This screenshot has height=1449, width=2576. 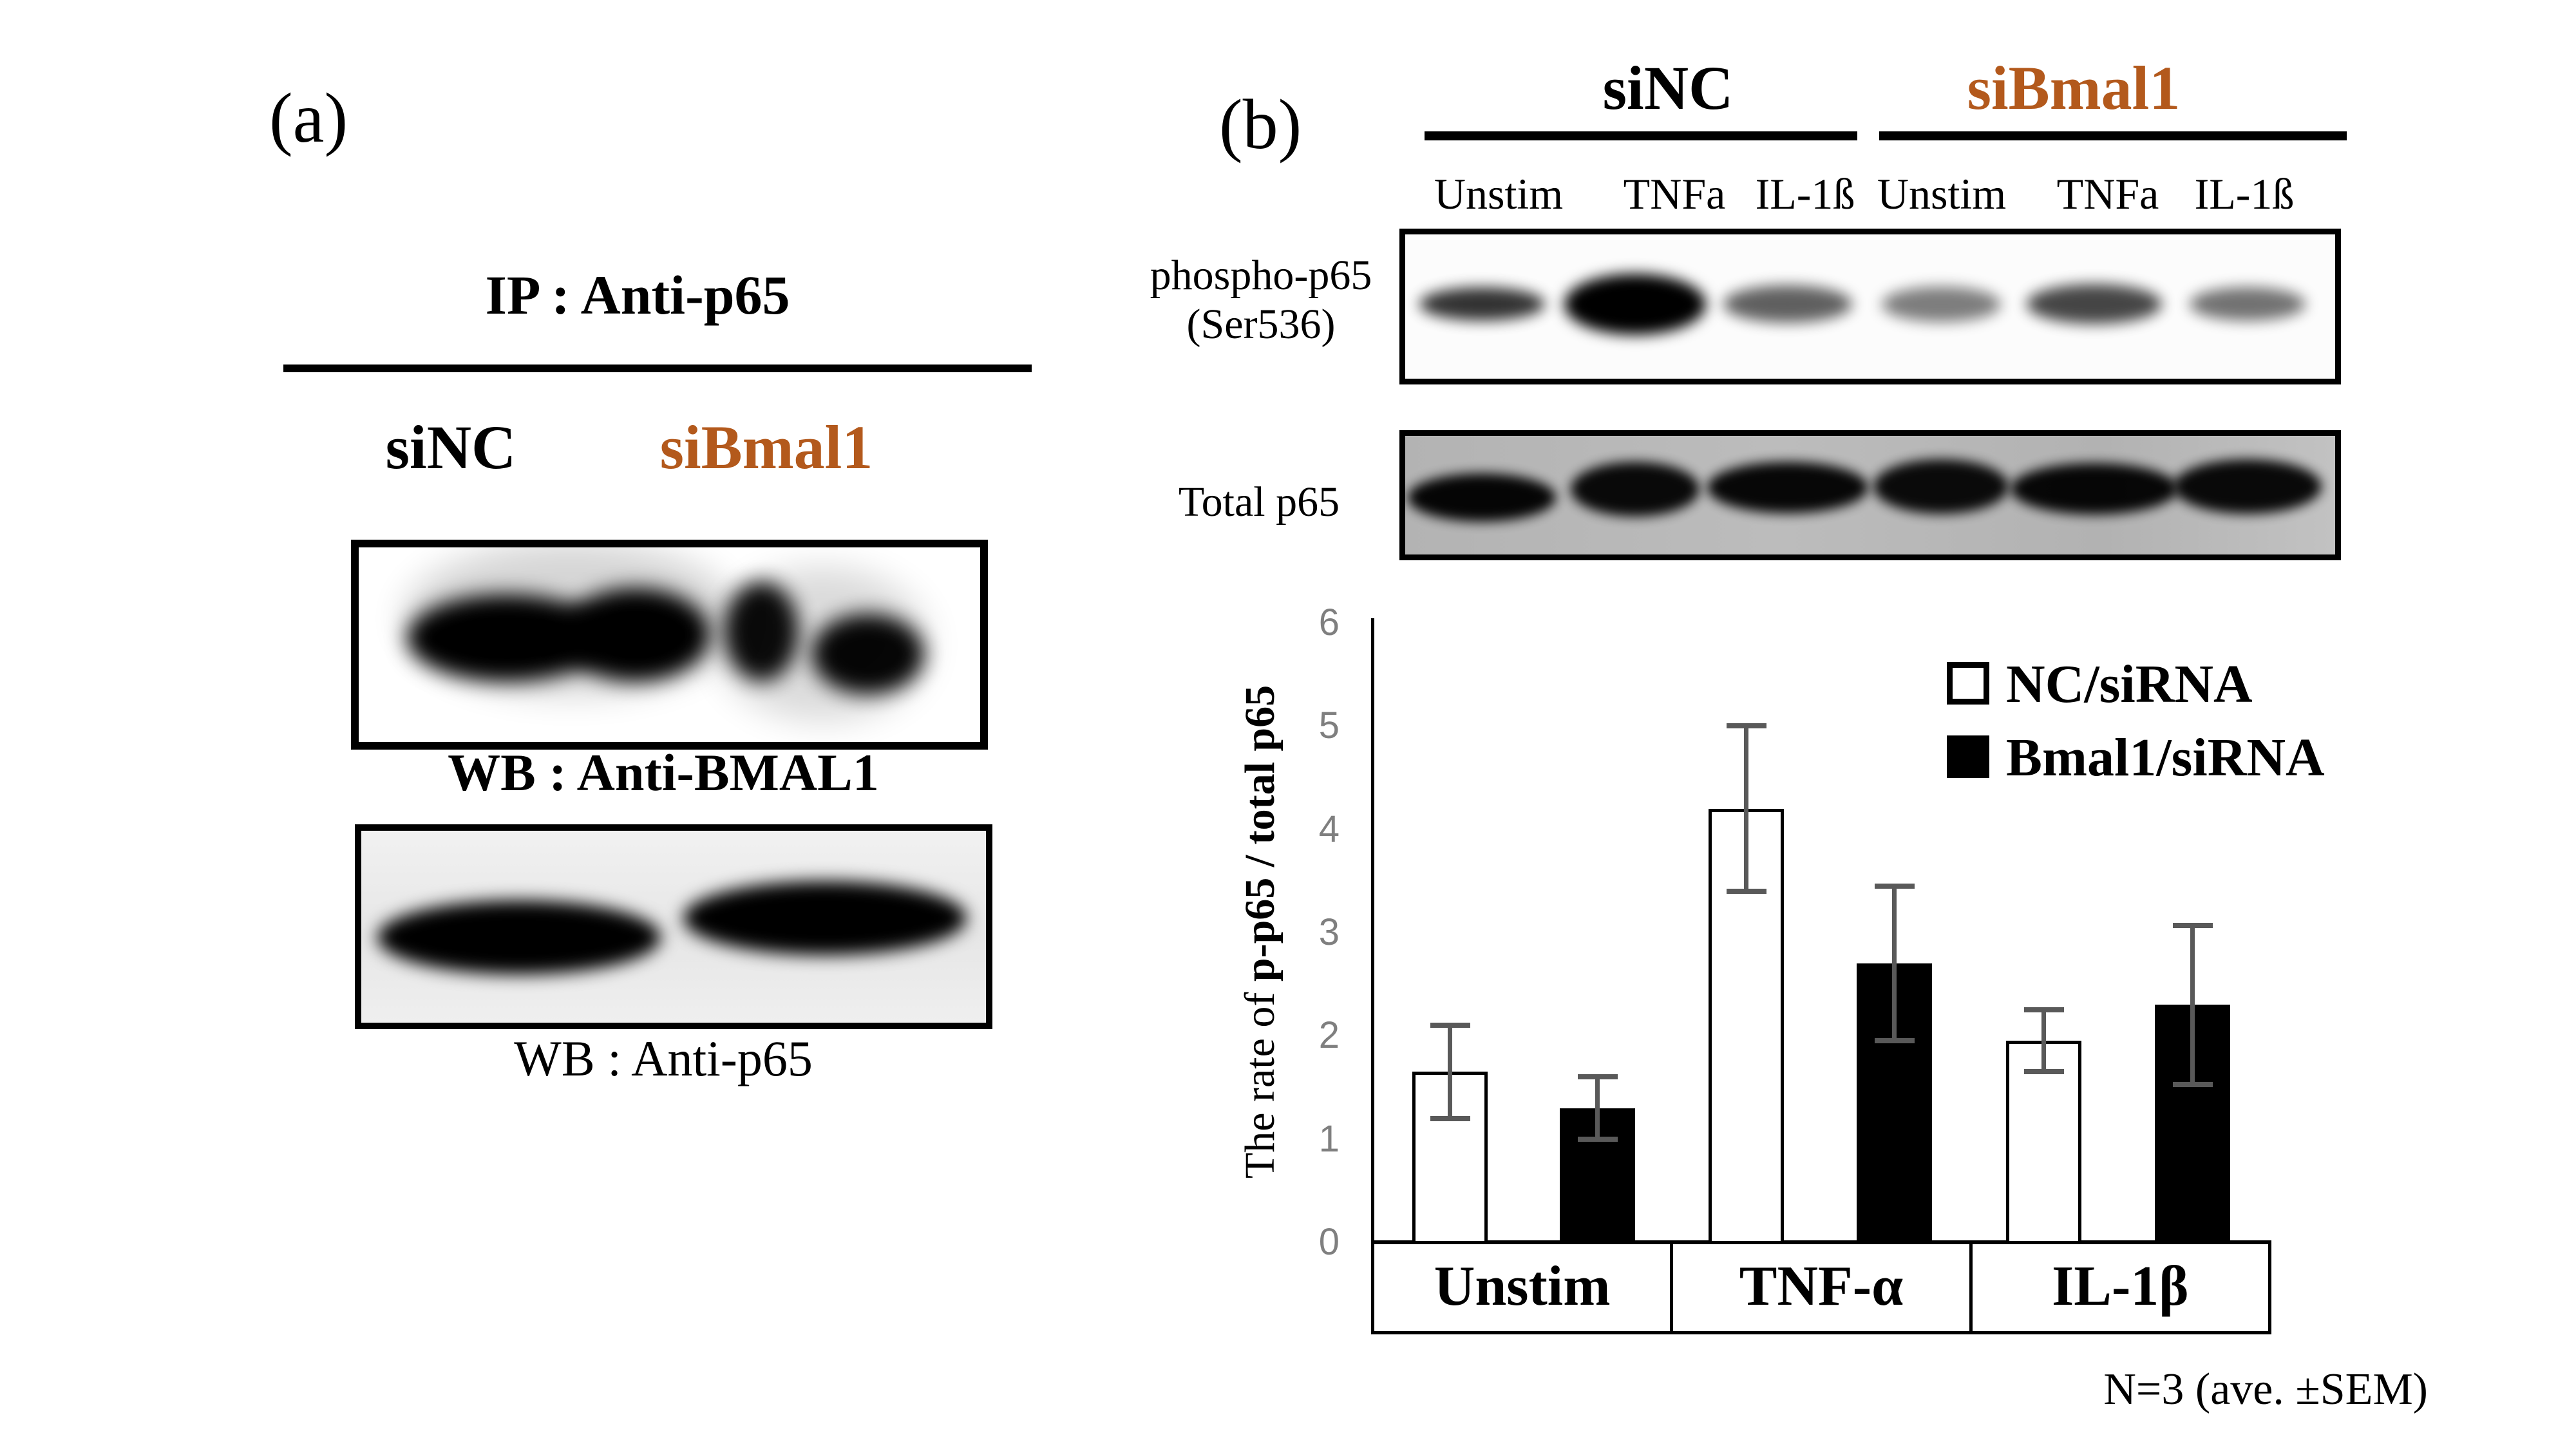 What do you see at coordinates (2113, 135) in the screenshot?
I see `panel-b-group2-underline` at bounding box center [2113, 135].